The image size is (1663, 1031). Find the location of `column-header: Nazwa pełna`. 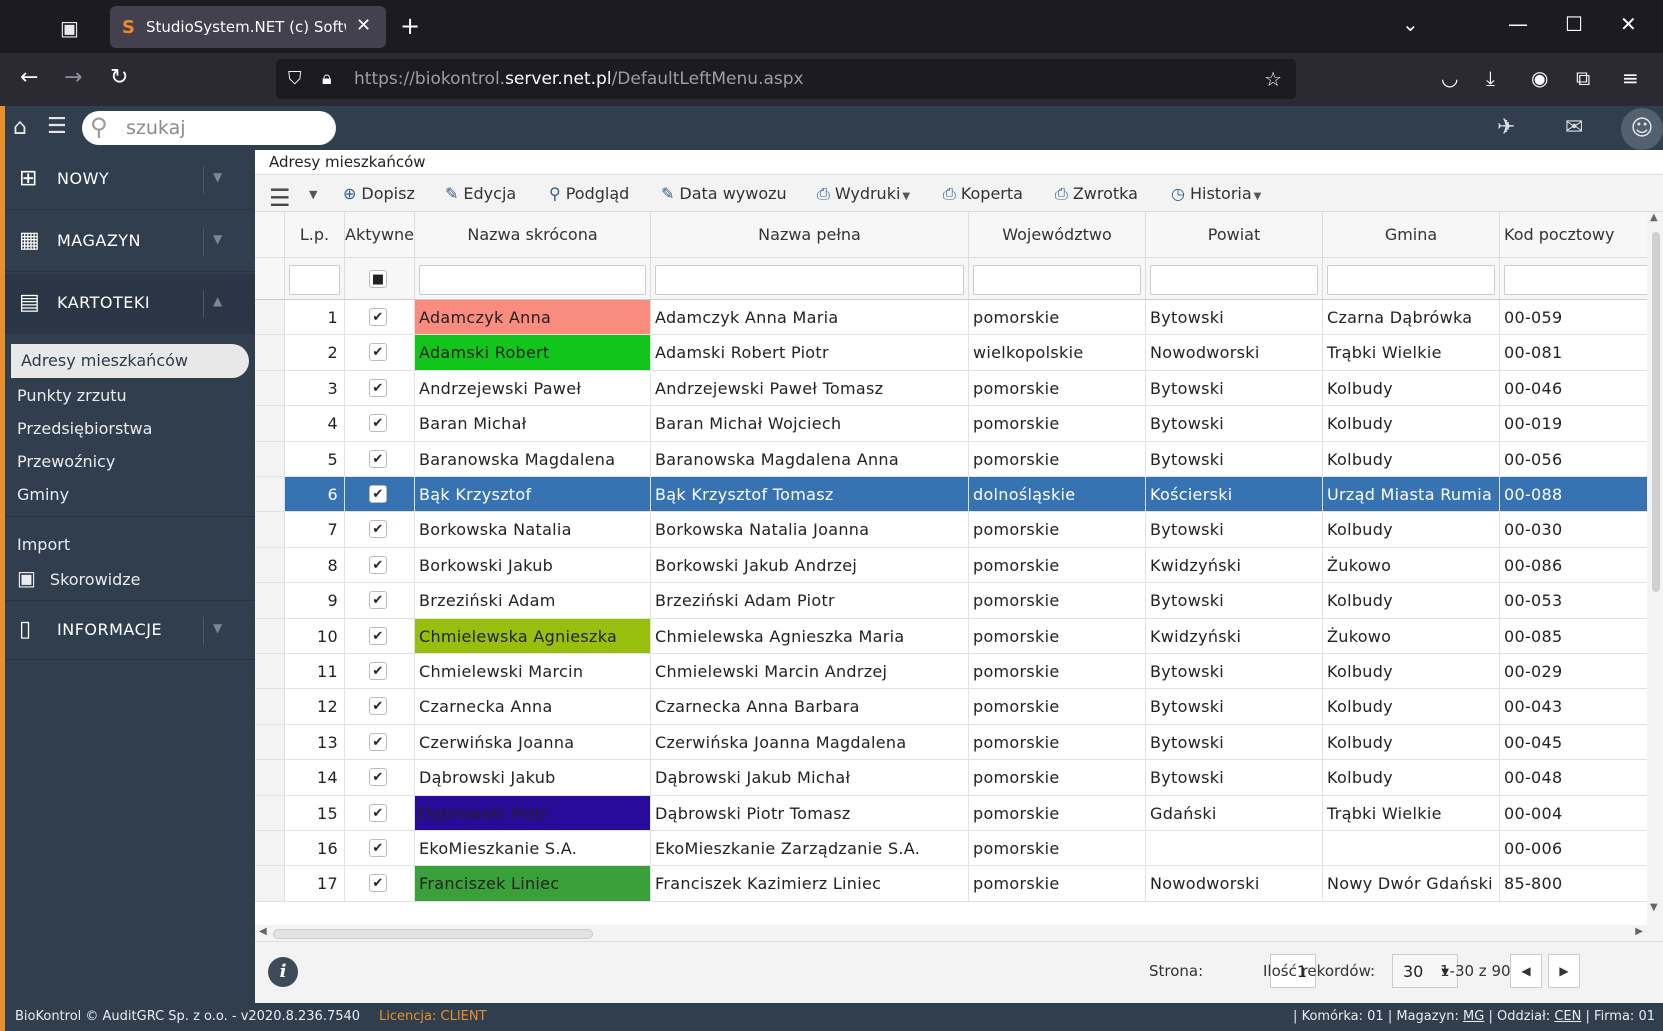

column-header: Nazwa pełna is located at coordinates (810, 235).